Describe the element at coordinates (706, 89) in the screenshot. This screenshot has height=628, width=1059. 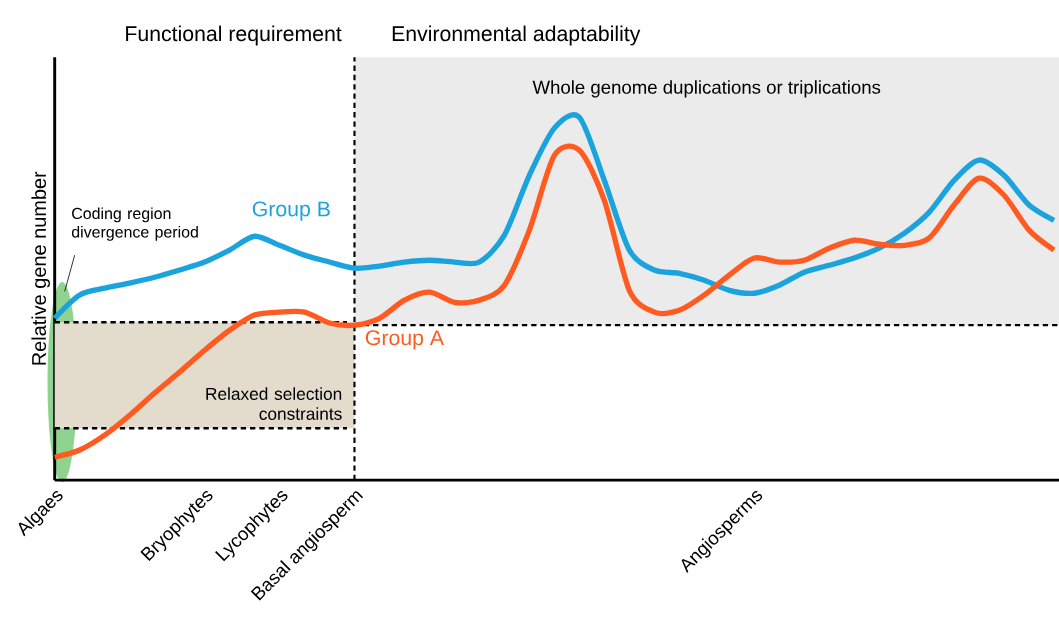
I see `band-label: Whole genome duplications or triplications` at that location.